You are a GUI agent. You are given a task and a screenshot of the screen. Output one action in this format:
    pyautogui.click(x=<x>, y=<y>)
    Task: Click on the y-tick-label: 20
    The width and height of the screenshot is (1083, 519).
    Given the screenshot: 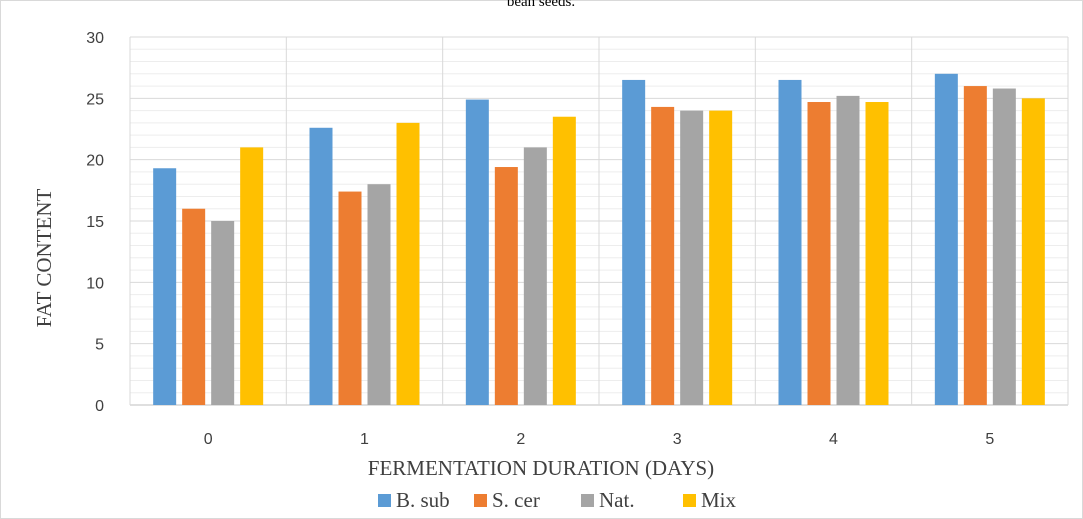 What is the action you would take?
    pyautogui.click(x=95, y=161)
    